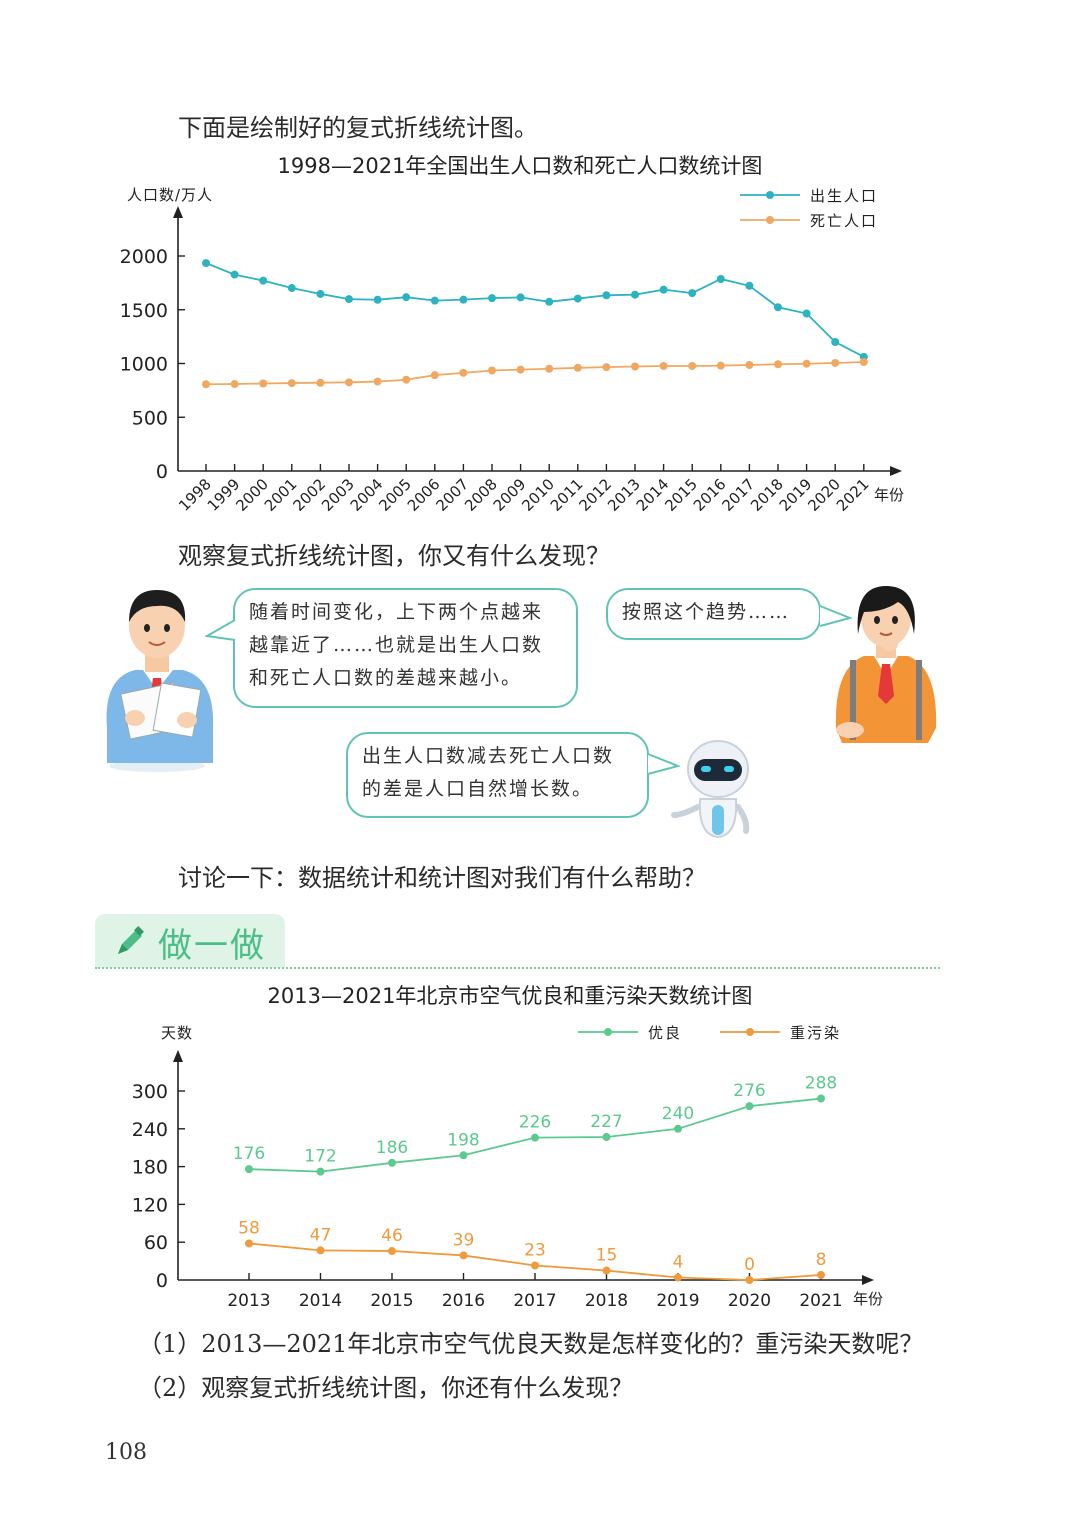 The height and width of the screenshot is (1526, 1080). What do you see at coordinates (320, 1157) in the screenshot?
I see `data-label: 172` at bounding box center [320, 1157].